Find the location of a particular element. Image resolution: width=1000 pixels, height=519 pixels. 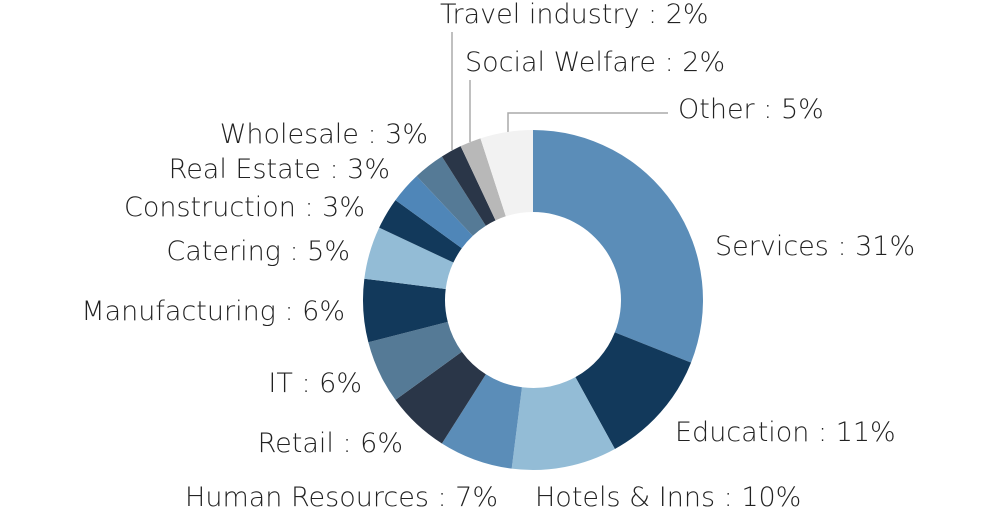

category-name: Manufacturing is located at coordinates (178, 311).